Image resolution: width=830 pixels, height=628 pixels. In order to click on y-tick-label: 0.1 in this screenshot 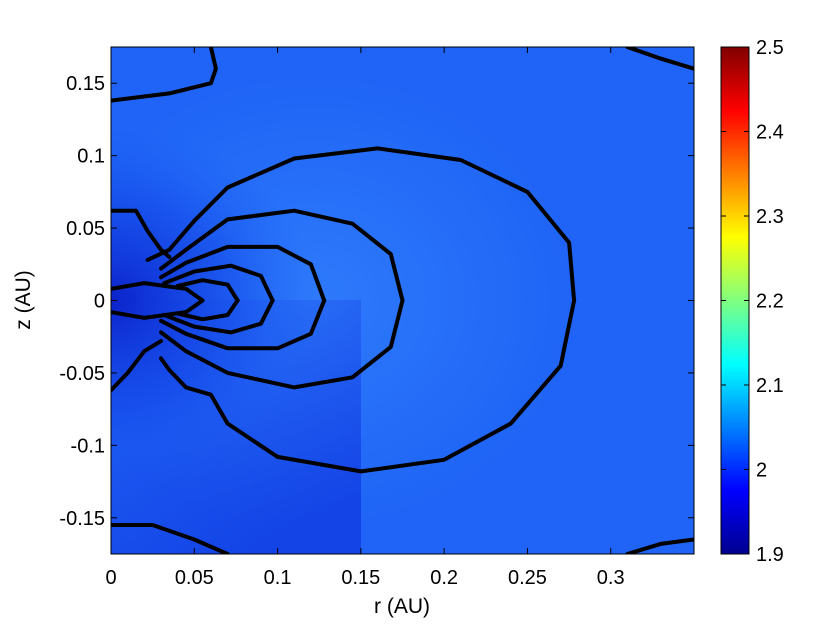, I will do `click(91, 157)`.